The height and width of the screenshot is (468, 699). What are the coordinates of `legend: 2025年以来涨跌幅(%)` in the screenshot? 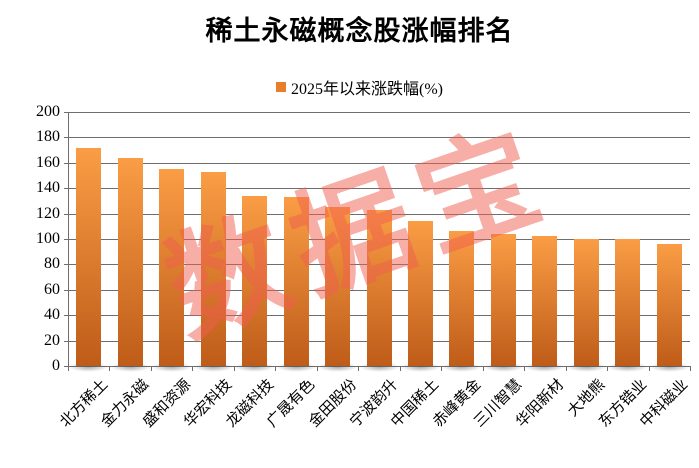 It's located at (354, 87).